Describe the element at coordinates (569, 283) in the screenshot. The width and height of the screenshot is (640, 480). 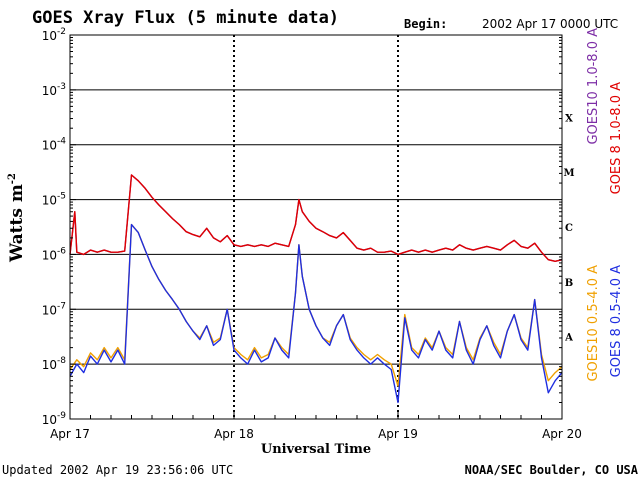
I see `flare-class-label: B` at that location.